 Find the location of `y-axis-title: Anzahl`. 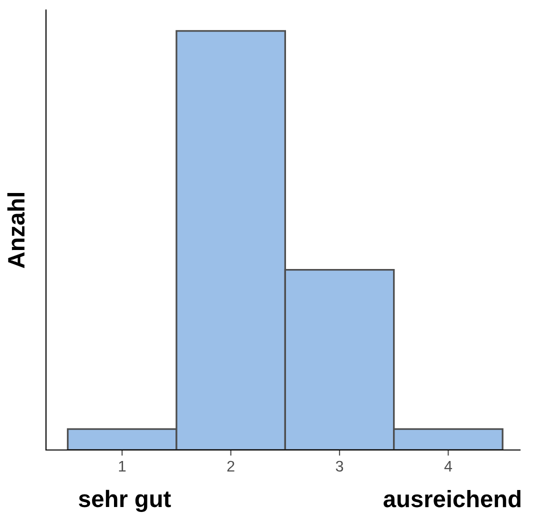

y-axis-title: Anzahl is located at coordinates (16, 230).